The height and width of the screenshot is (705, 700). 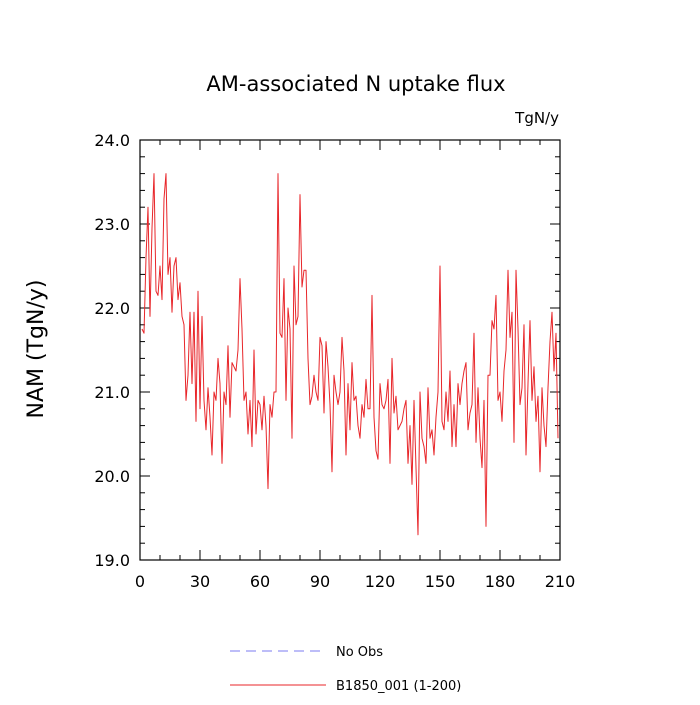 What do you see at coordinates (398, 686) in the screenshot?
I see `legend-label-b1850: B1850_001 (1-200)` at bounding box center [398, 686].